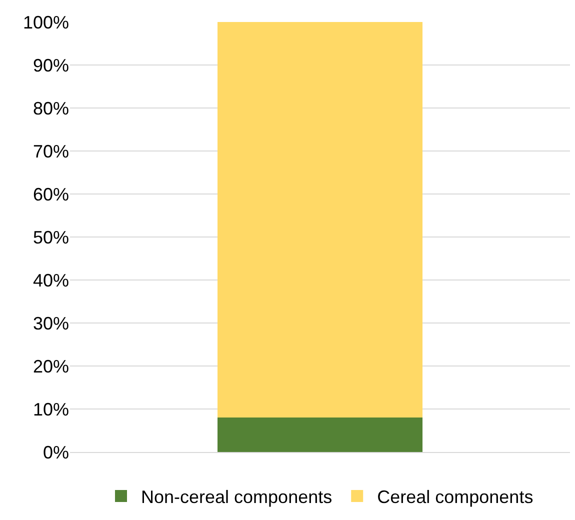 The width and height of the screenshot is (575, 520). I want to click on y-tick-label: 50%, so click(50, 237).